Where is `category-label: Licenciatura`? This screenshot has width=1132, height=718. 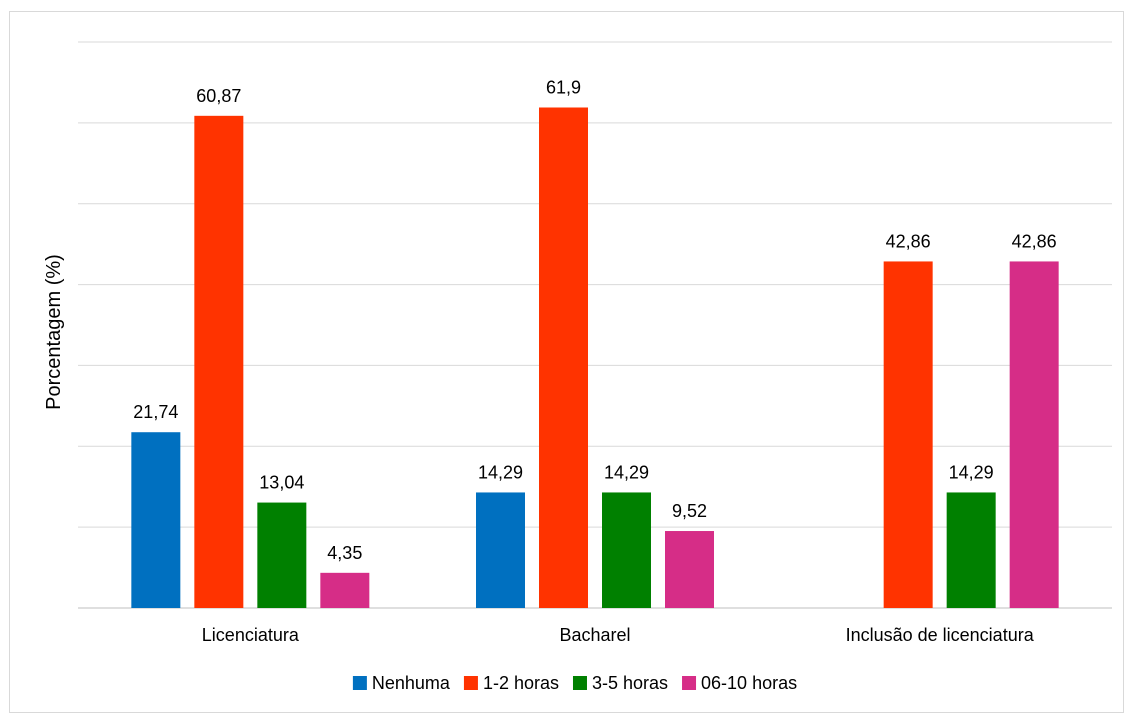
category-label: Licenciatura is located at coordinates (251, 635).